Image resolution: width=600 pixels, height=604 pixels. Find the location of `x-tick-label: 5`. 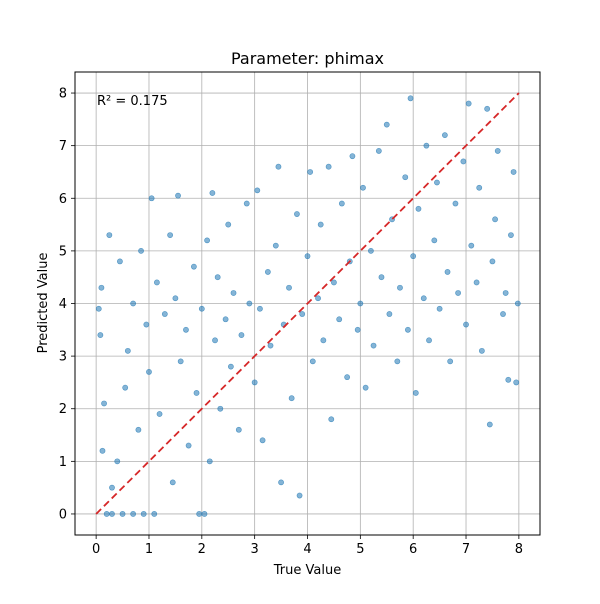

x-tick-label: 5 is located at coordinates (360, 549).